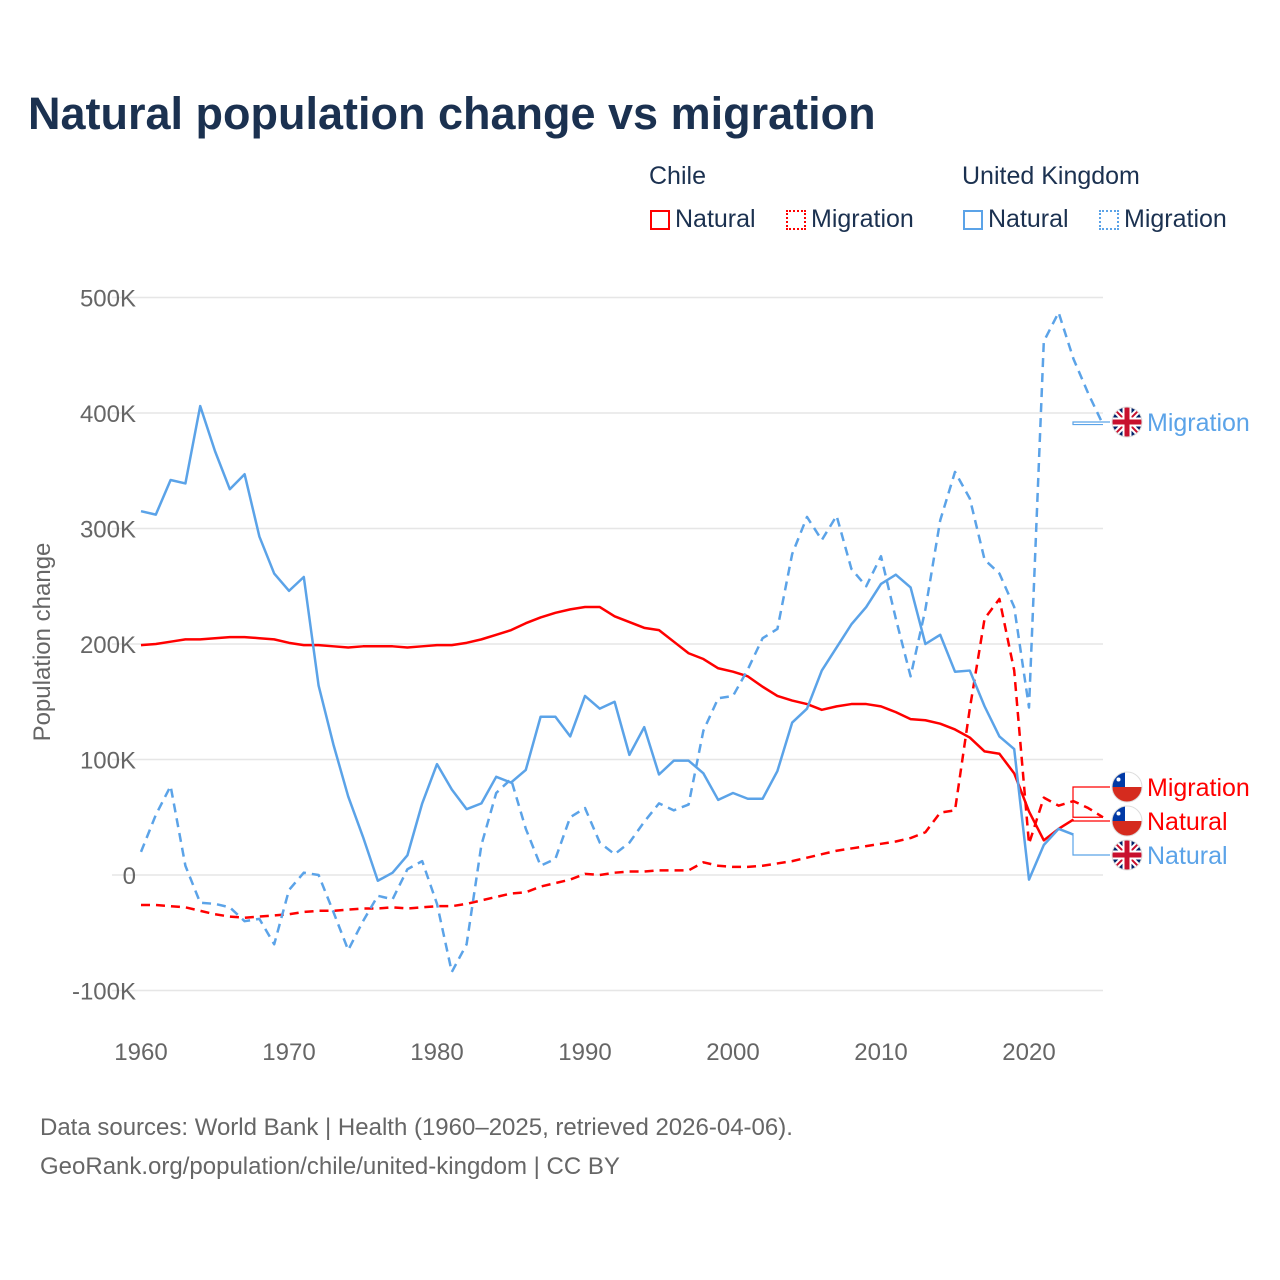 This screenshot has width=1280, height=1280. I want to click on y-tick-label: 0, so click(129, 876).